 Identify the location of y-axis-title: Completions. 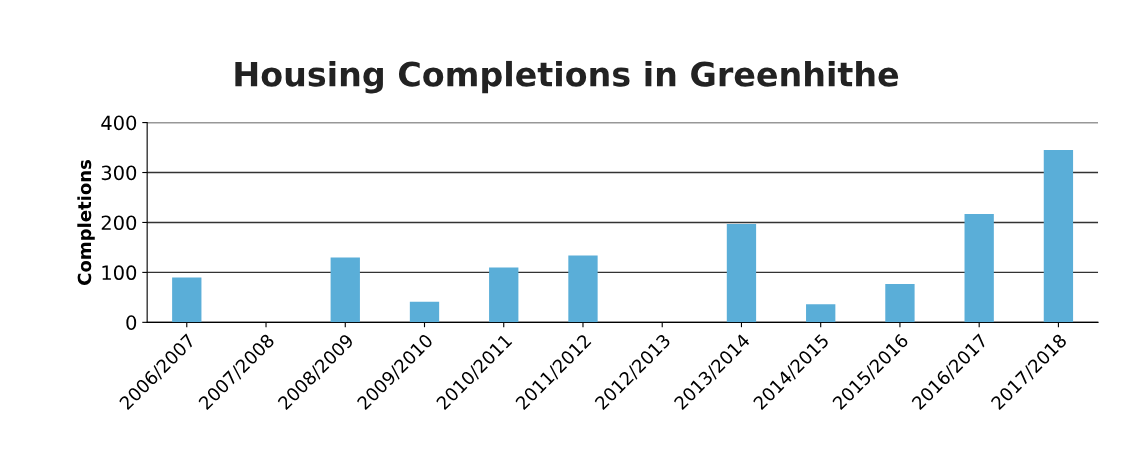
(86, 222).